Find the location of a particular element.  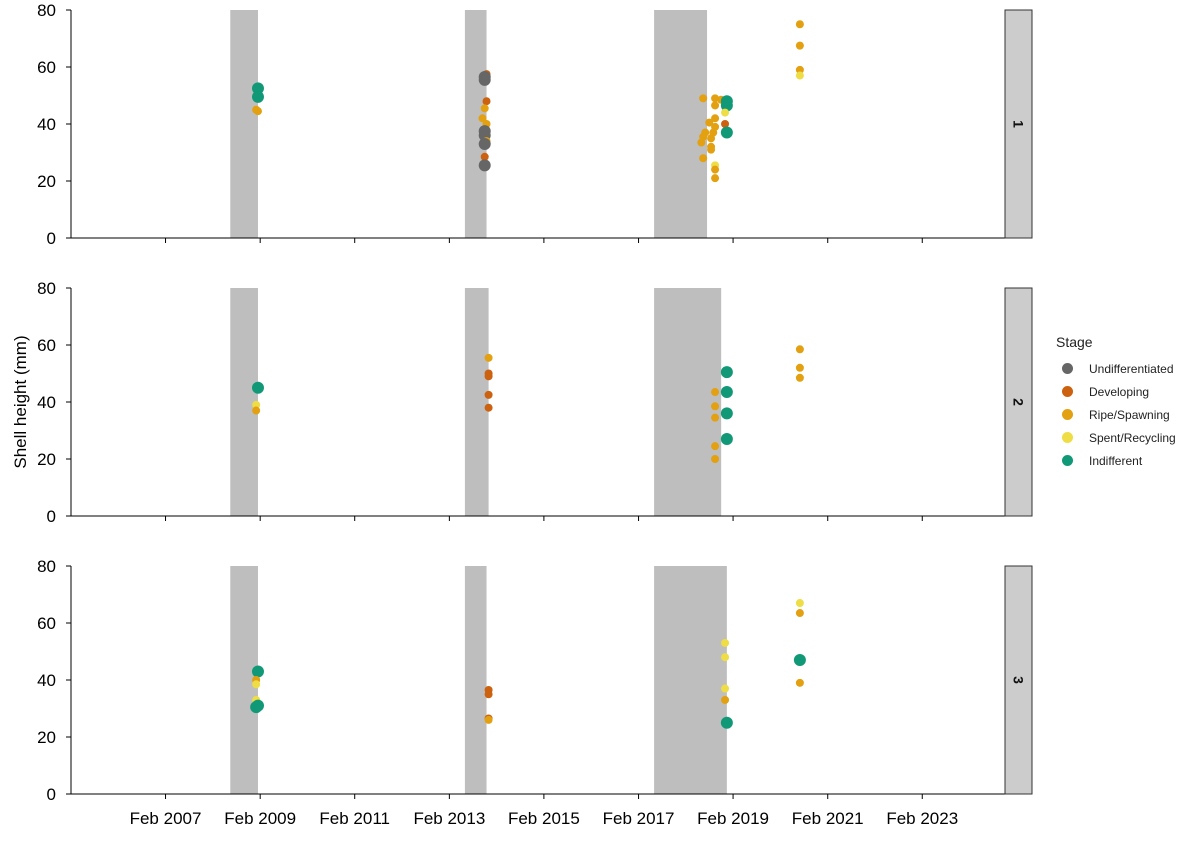

legend-item: Ripe/Spawning is located at coordinates (1116, 414).